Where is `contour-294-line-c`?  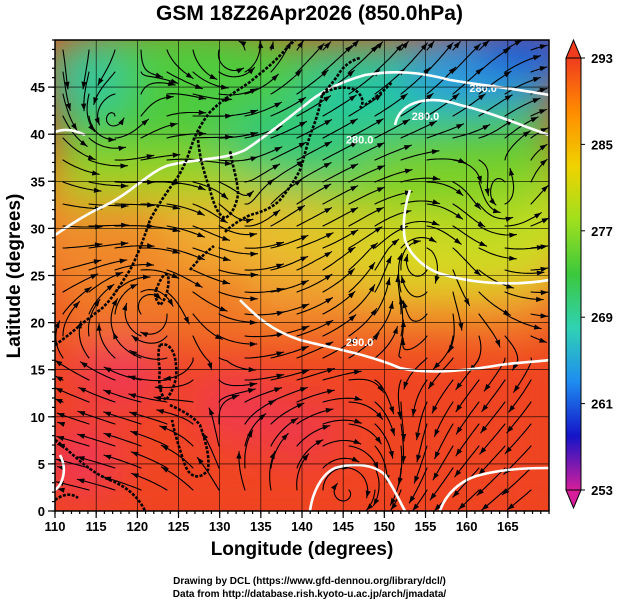
contour-294-line-c is located at coordinates (60, 473).